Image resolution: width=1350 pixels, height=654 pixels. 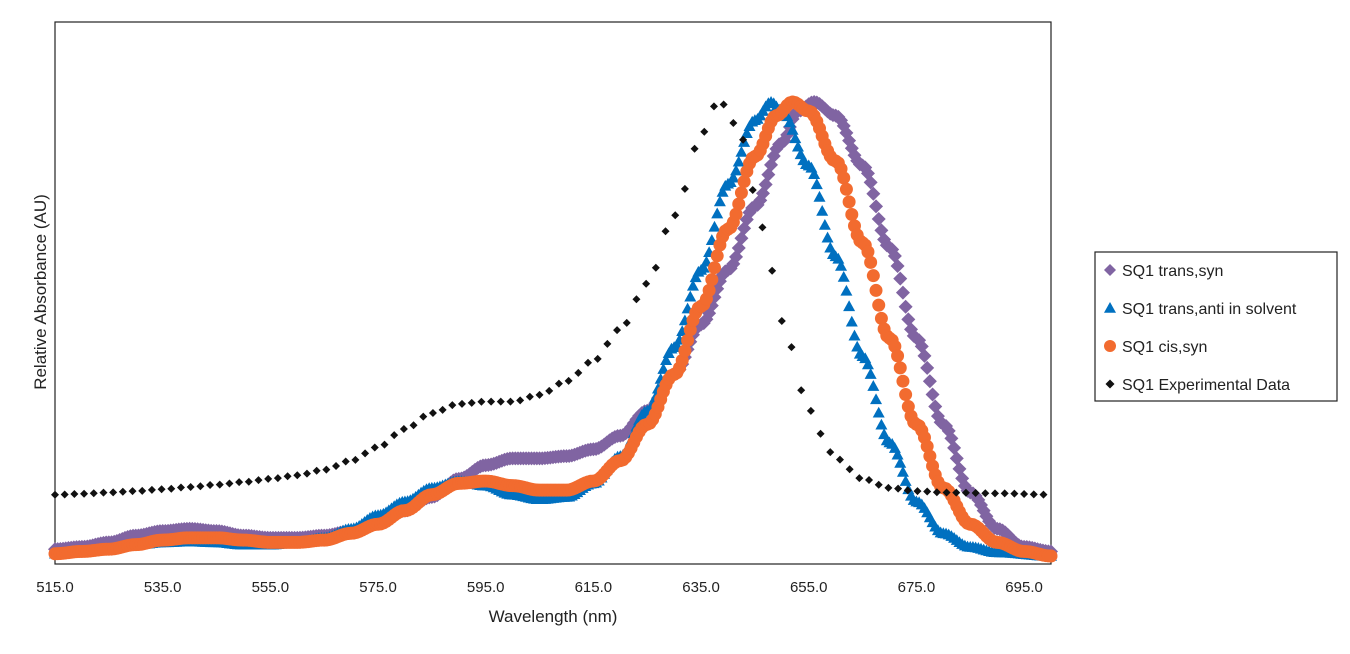 What do you see at coordinates (1216, 326) in the screenshot?
I see `legend-box` at bounding box center [1216, 326].